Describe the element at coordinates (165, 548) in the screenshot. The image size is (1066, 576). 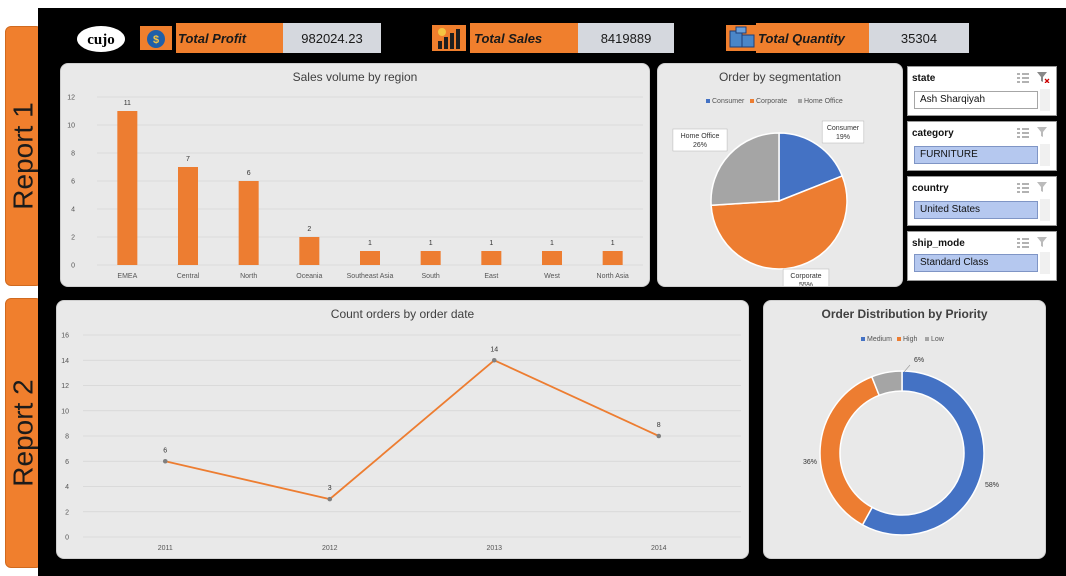
I see `x-tick-label: 2011` at that location.